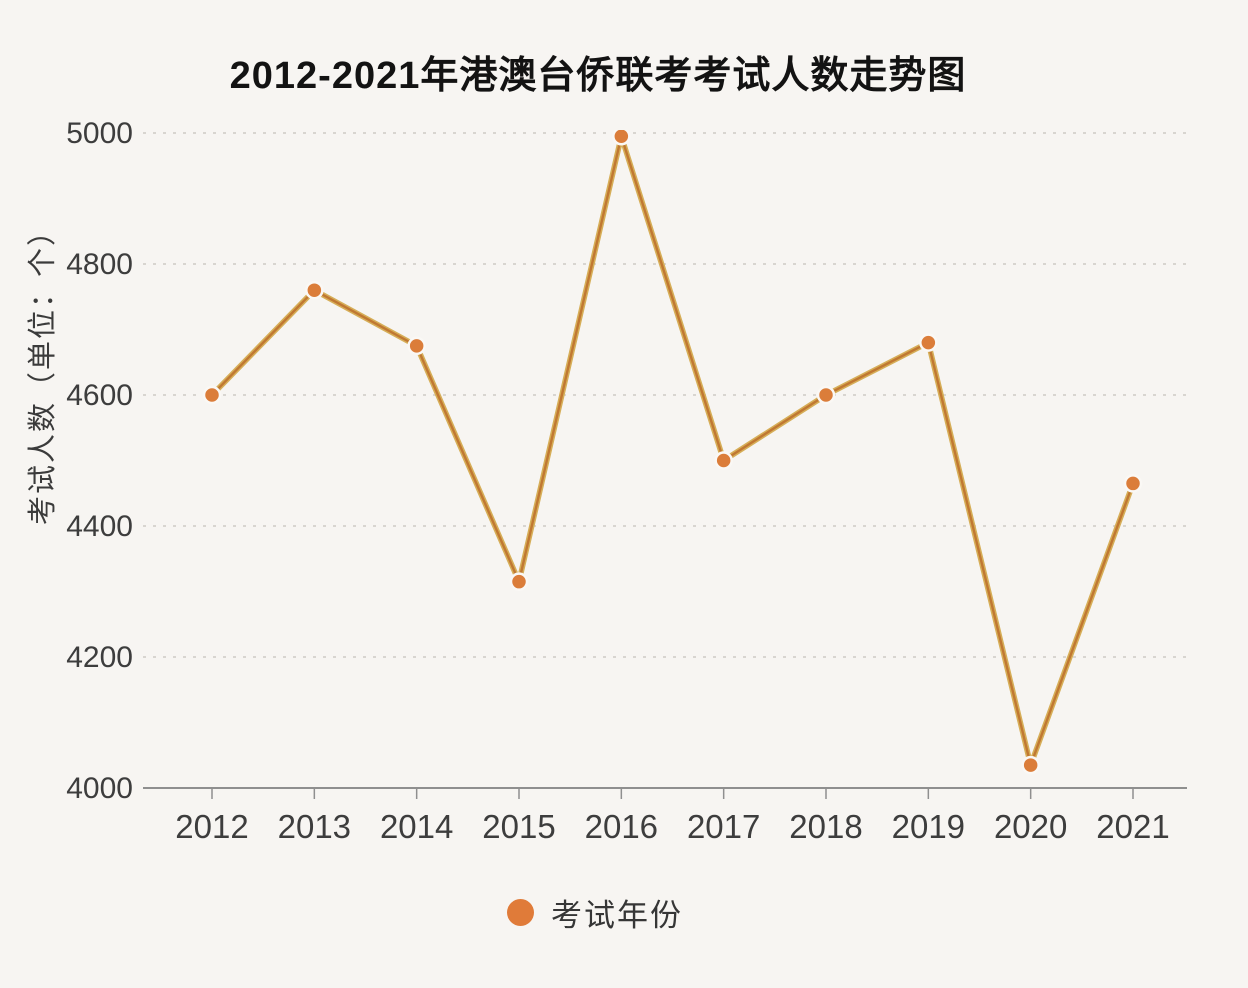 The image size is (1248, 988). Describe the element at coordinates (416, 346) in the screenshot. I see `data-point-2014` at that location.